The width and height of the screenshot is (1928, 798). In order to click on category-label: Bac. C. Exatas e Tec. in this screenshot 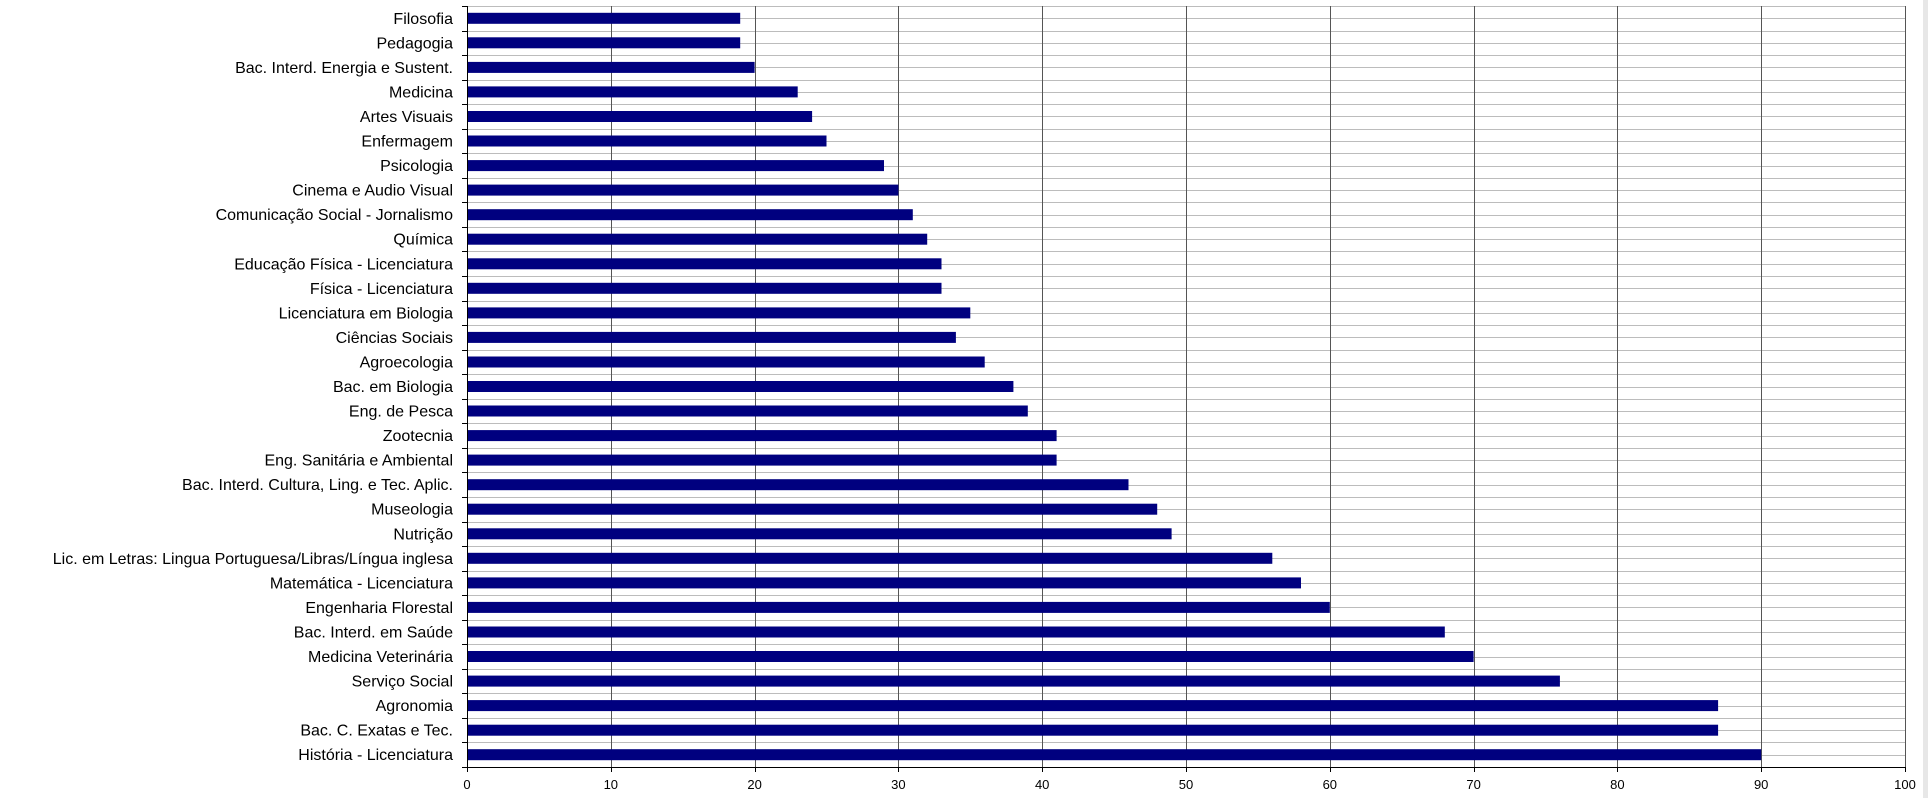, I will do `click(376, 731)`.